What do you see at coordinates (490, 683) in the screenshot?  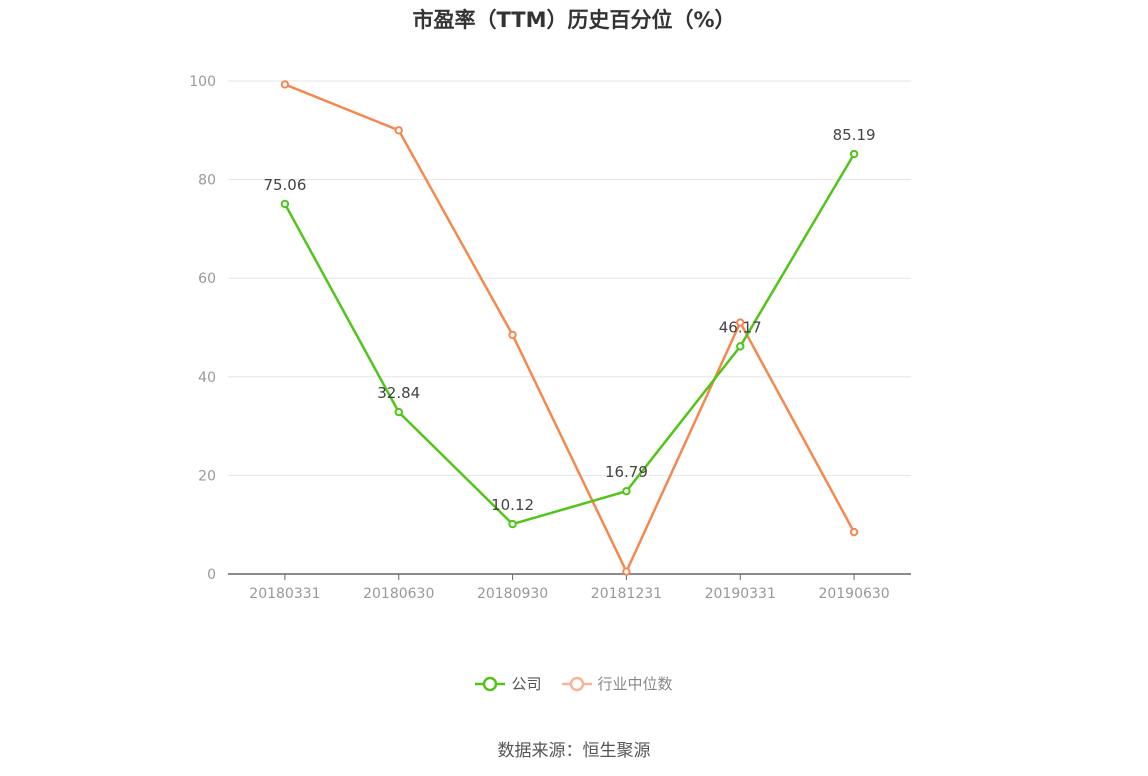 I see `company-legend-icon` at bounding box center [490, 683].